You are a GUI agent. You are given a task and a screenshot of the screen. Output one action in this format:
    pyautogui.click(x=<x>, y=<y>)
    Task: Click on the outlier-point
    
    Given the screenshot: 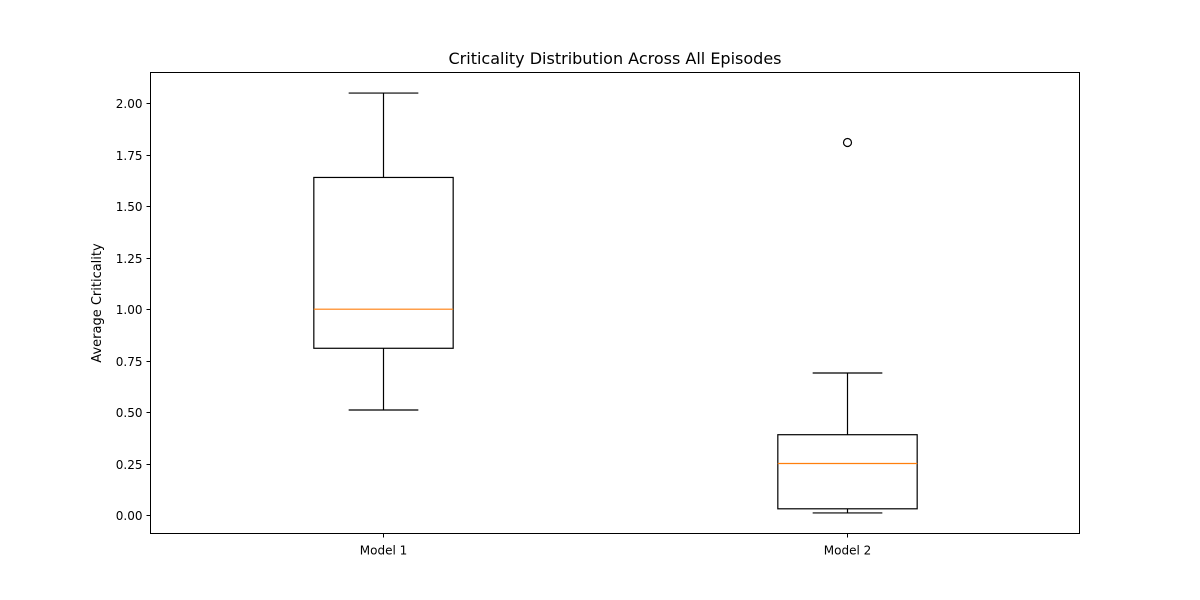 What is the action you would take?
    pyautogui.click(x=847, y=142)
    